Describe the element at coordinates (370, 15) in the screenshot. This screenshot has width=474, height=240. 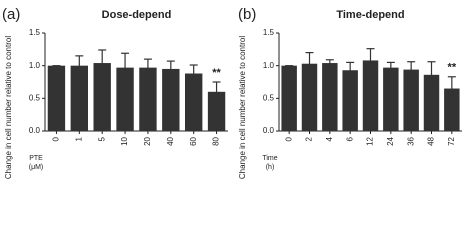
I see `chart-title: Time-depend` at that location.